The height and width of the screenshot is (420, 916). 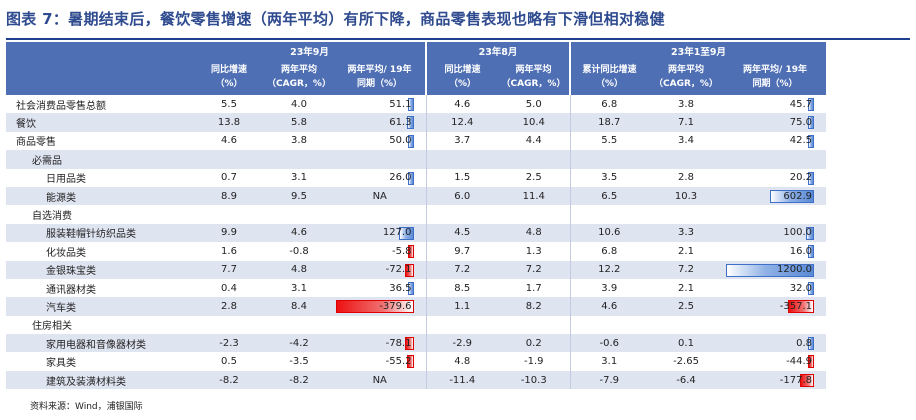 I want to click on cell-value: 5.0, so click(x=533, y=104).